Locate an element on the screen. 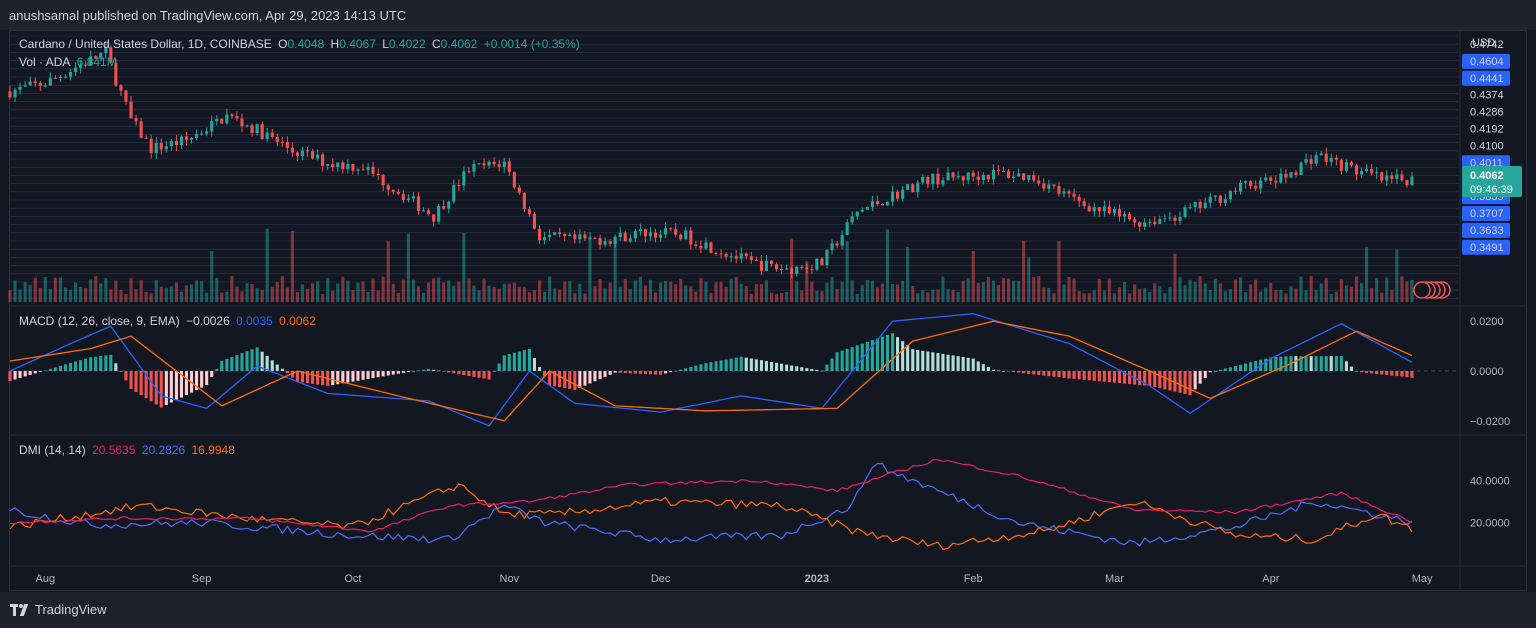  volume-legend: Vol · ADA 6.841M is located at coordinates (69, 62).